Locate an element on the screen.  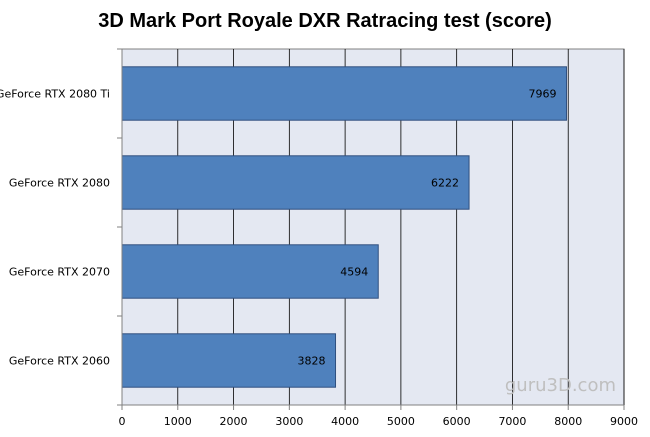
x-tick-label: 7000 is located at coordinates (512, 421).